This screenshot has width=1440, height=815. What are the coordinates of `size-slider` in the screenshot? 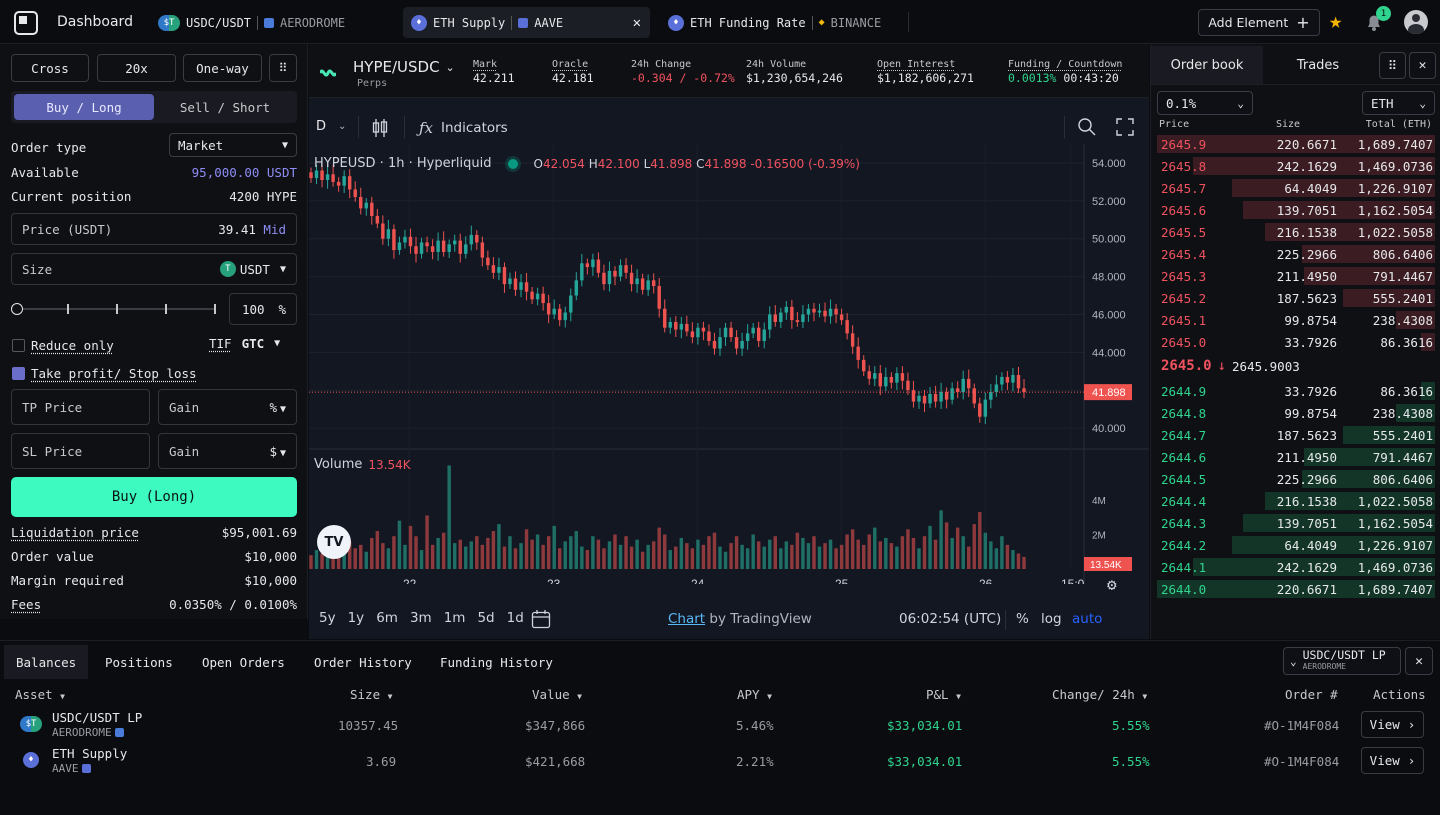 It's located at (115, 309).